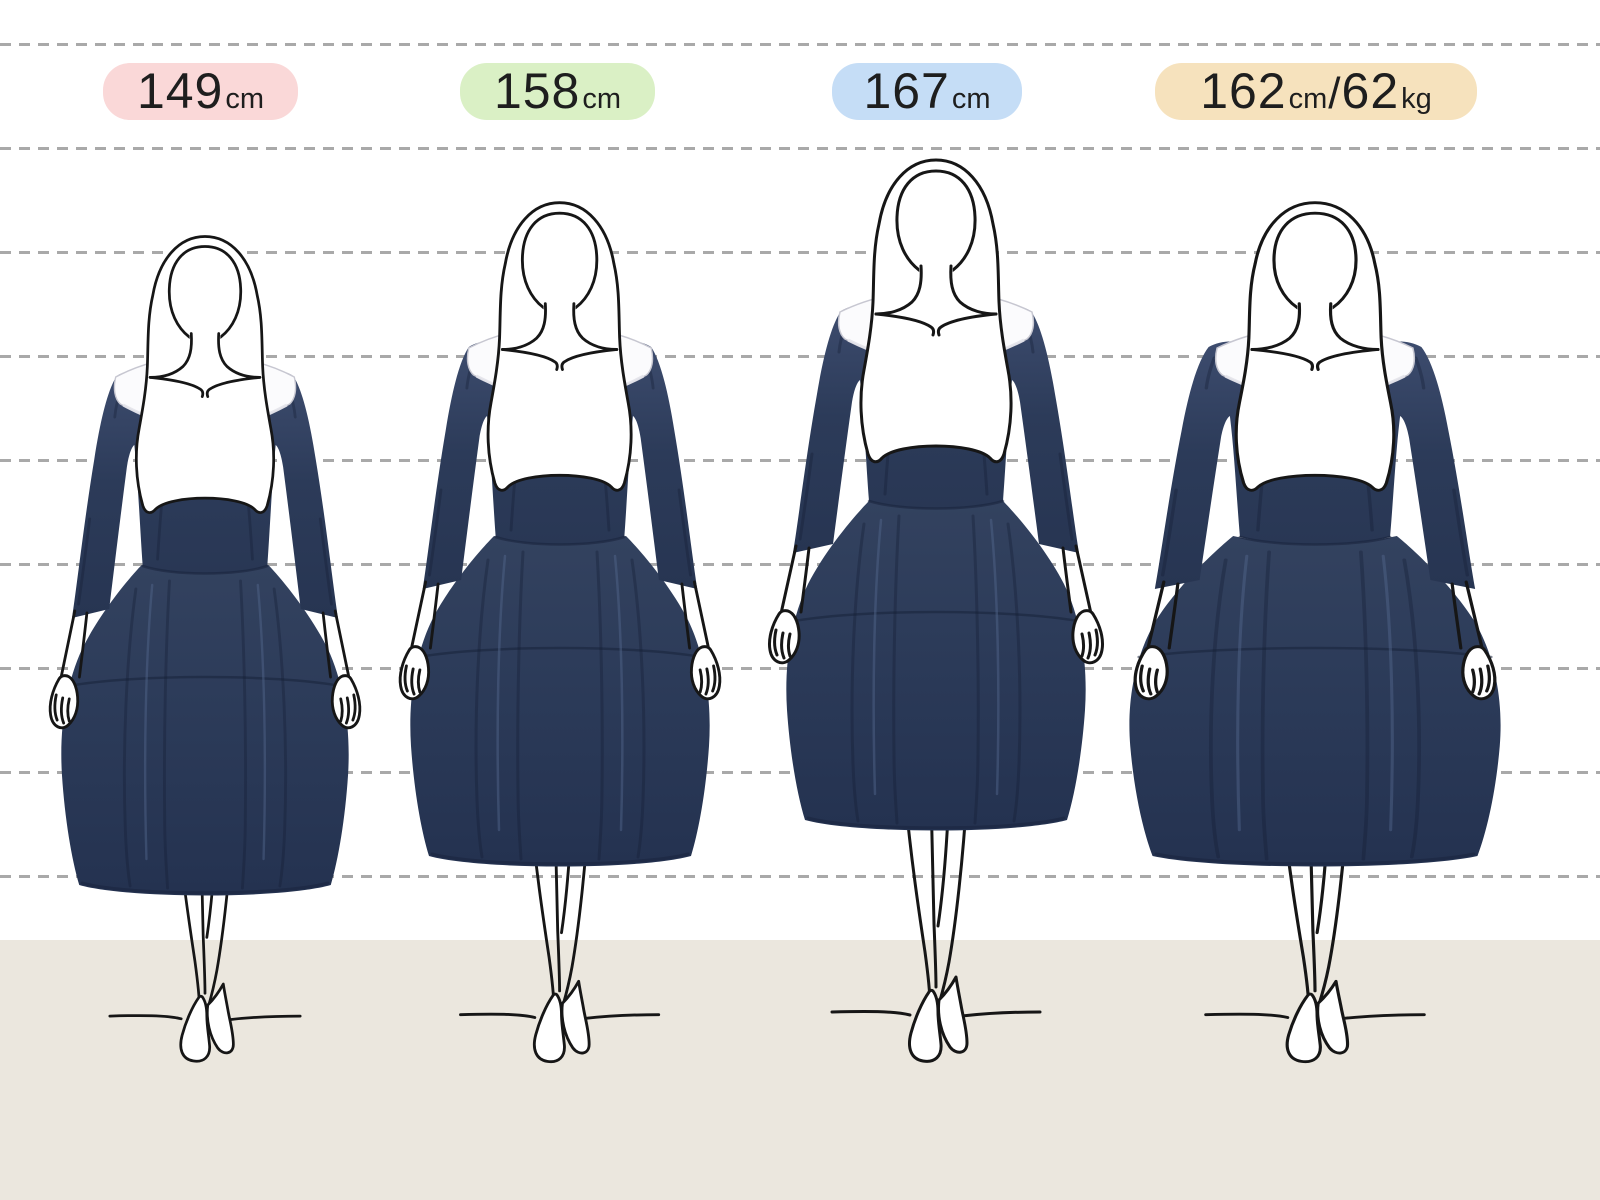 The width and height of the screenshot is (1600, 1200). I want to click on badge-value: 62, so click(1370, 91).